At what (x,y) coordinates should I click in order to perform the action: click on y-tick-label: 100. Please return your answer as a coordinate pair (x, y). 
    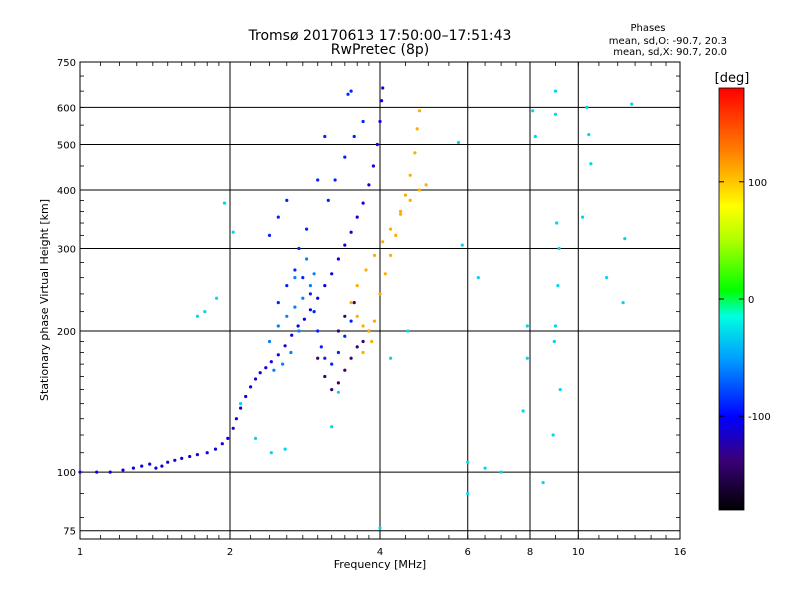
    Looking at the image, I should click on (66, 473).